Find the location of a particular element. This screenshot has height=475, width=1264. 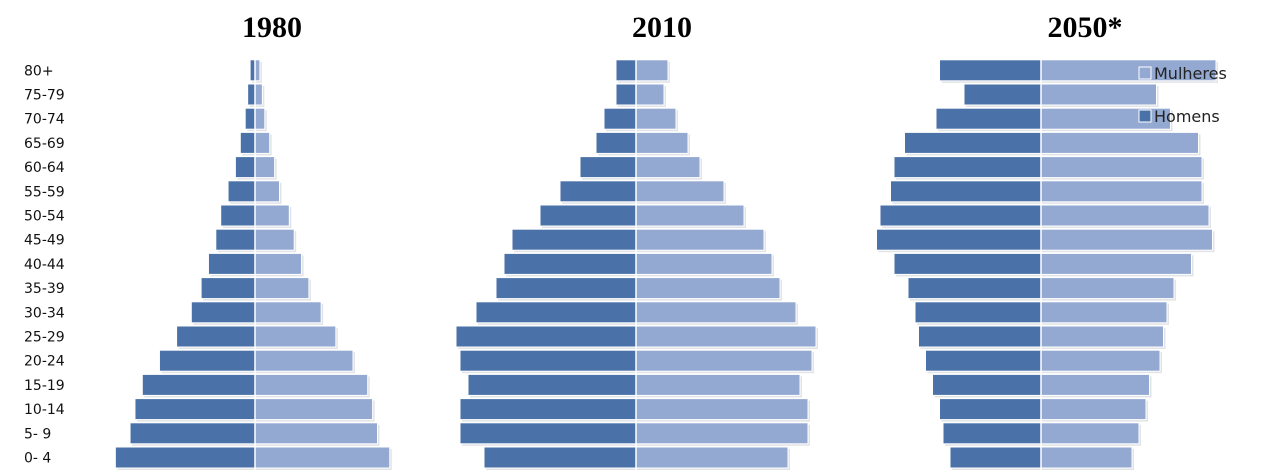

panel-title: 2010 is located at coordinates (662, 27).